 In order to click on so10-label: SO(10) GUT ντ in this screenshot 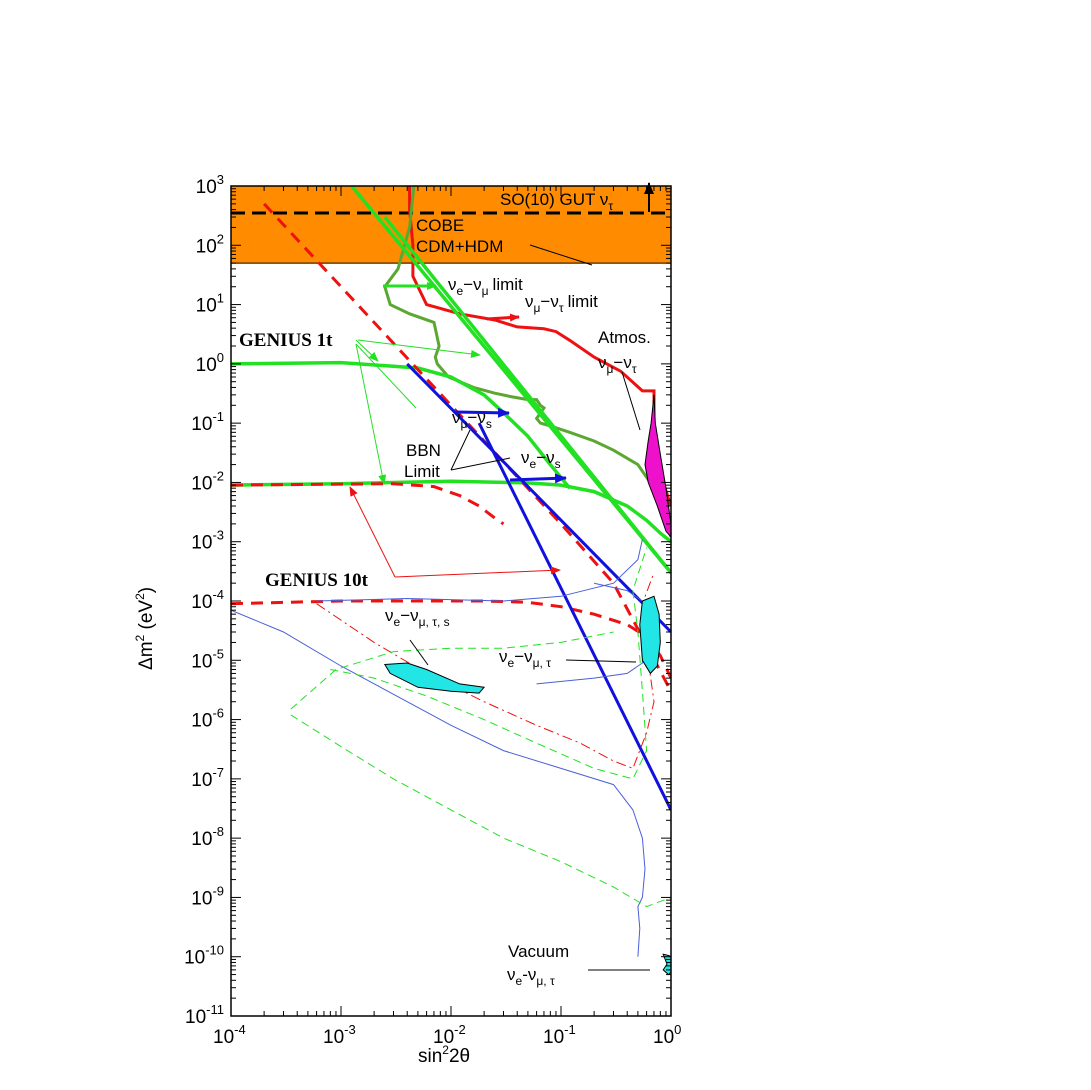, I will do `click(556, 201)`.